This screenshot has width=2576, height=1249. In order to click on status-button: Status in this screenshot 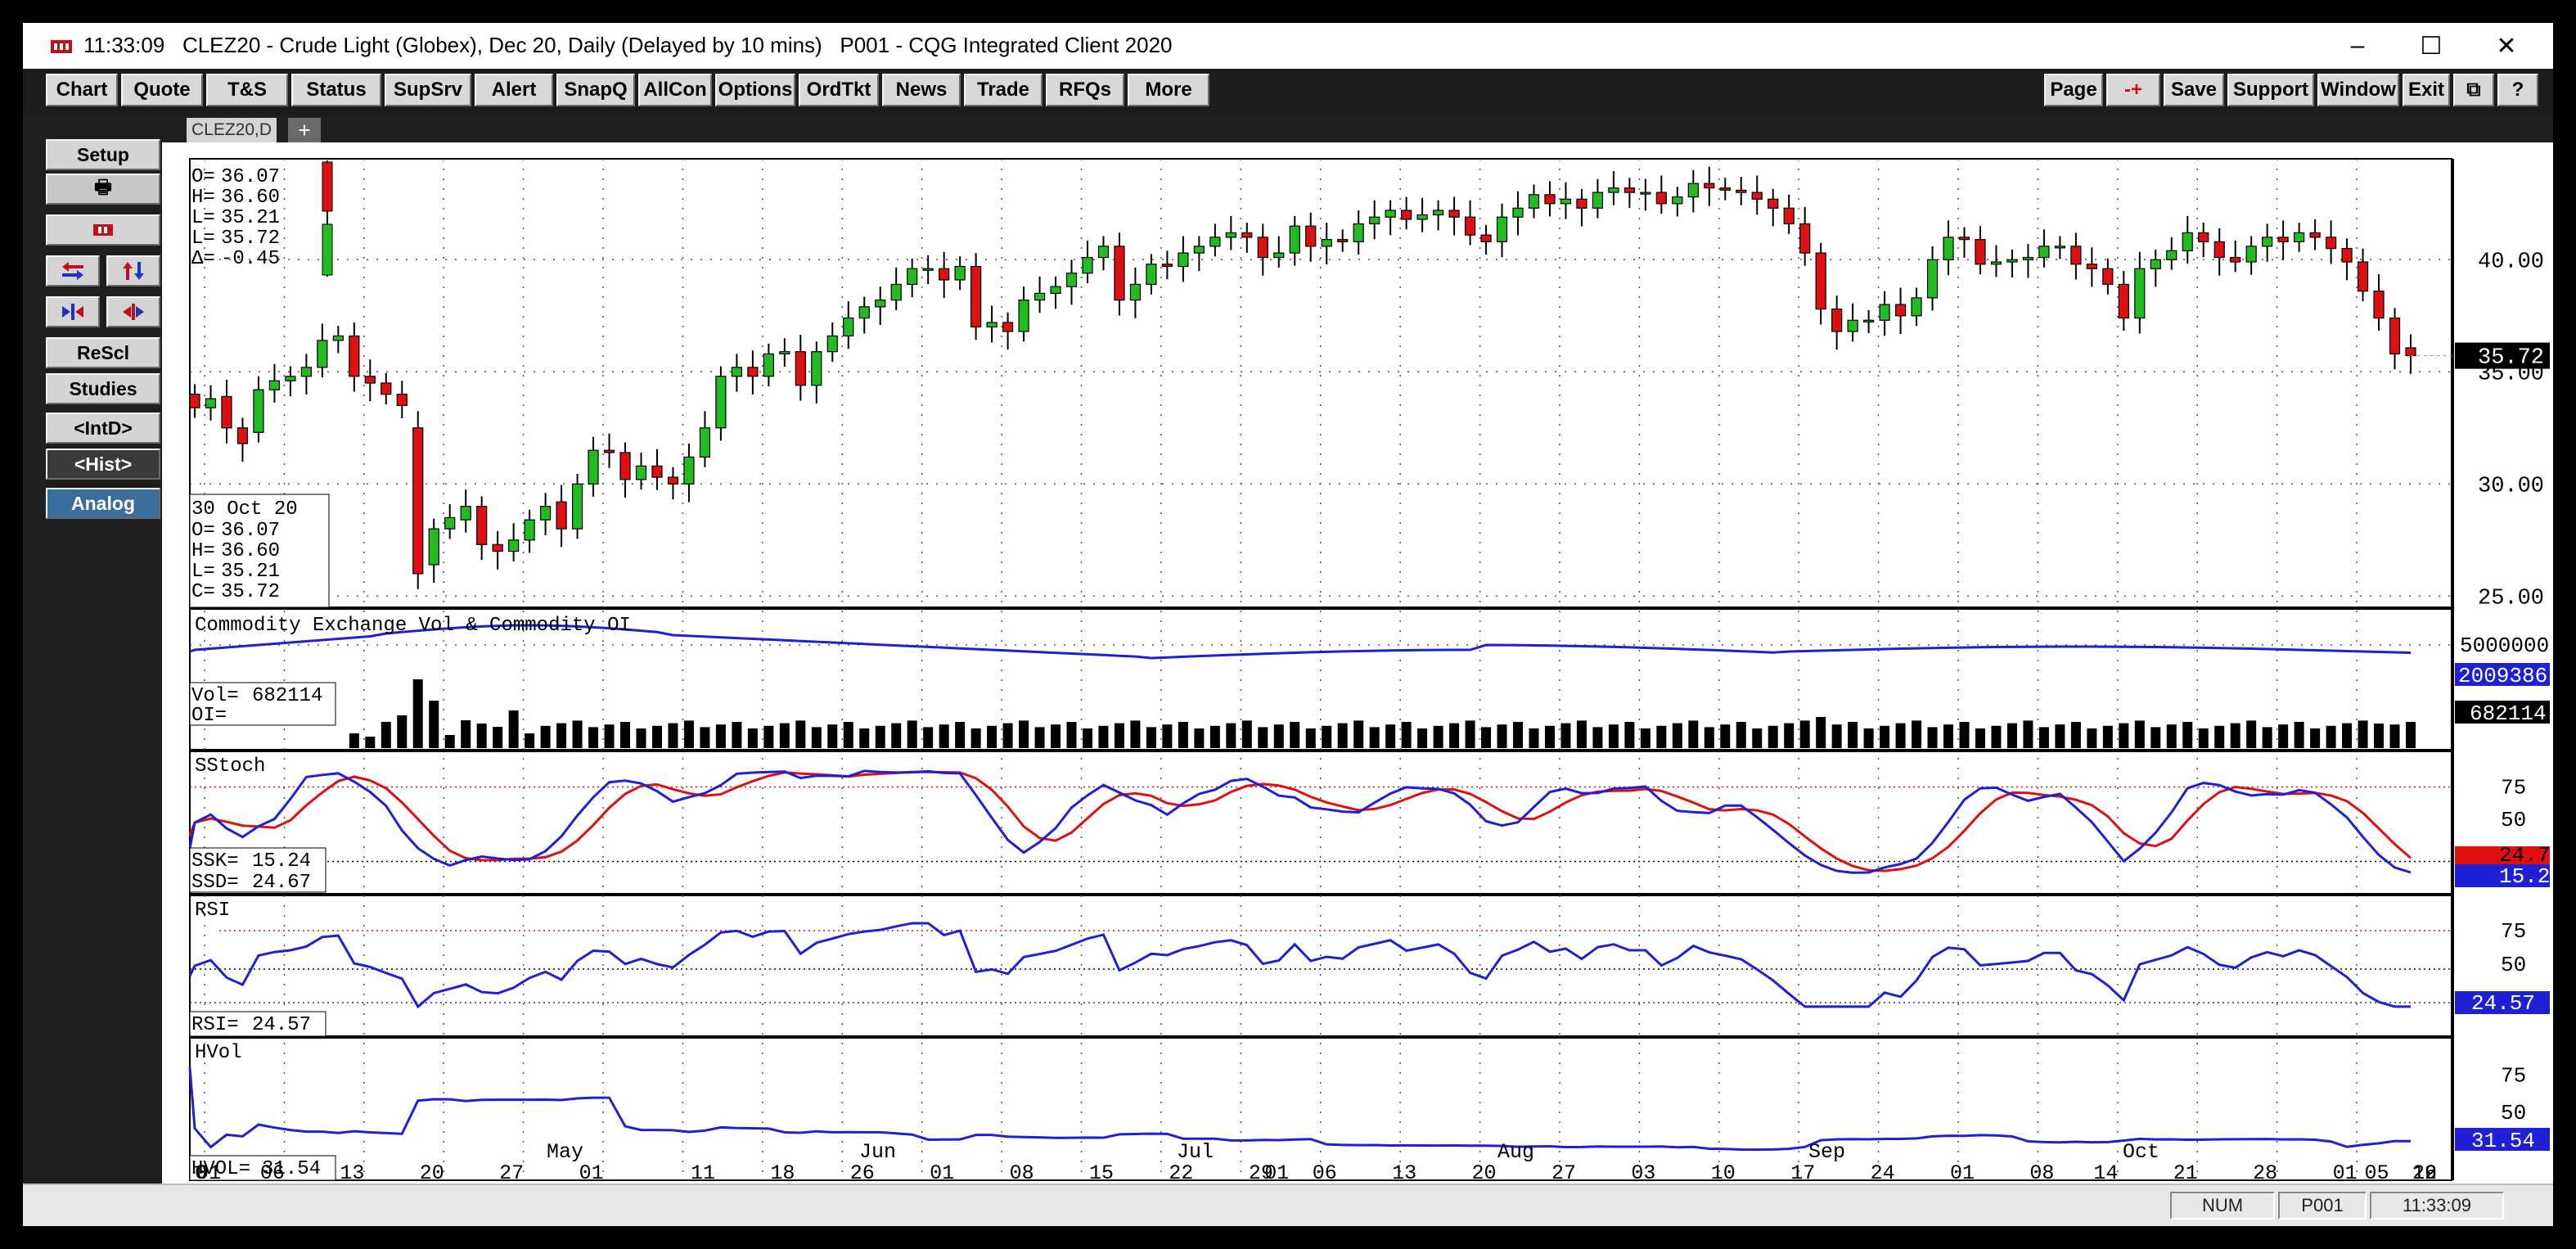, I will do `click(336, 90)`.